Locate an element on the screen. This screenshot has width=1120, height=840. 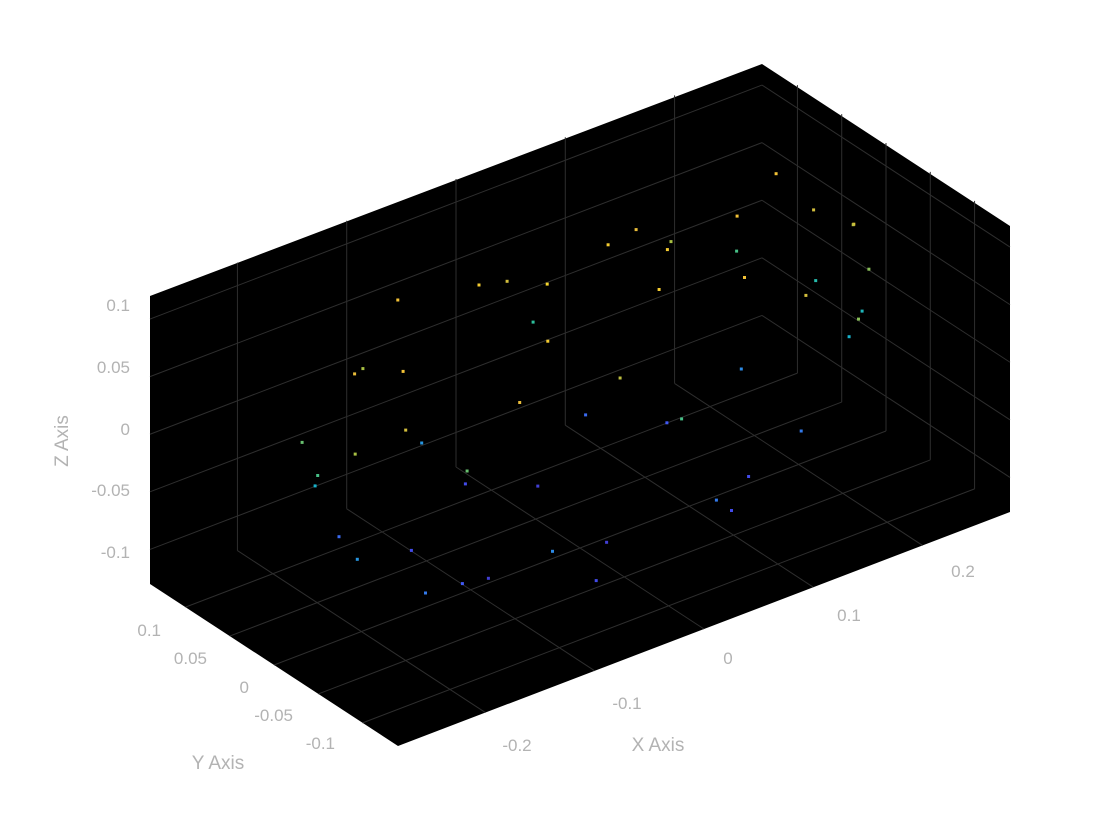
z-axis-label: Z Axis is located at coordinates (62, 441).